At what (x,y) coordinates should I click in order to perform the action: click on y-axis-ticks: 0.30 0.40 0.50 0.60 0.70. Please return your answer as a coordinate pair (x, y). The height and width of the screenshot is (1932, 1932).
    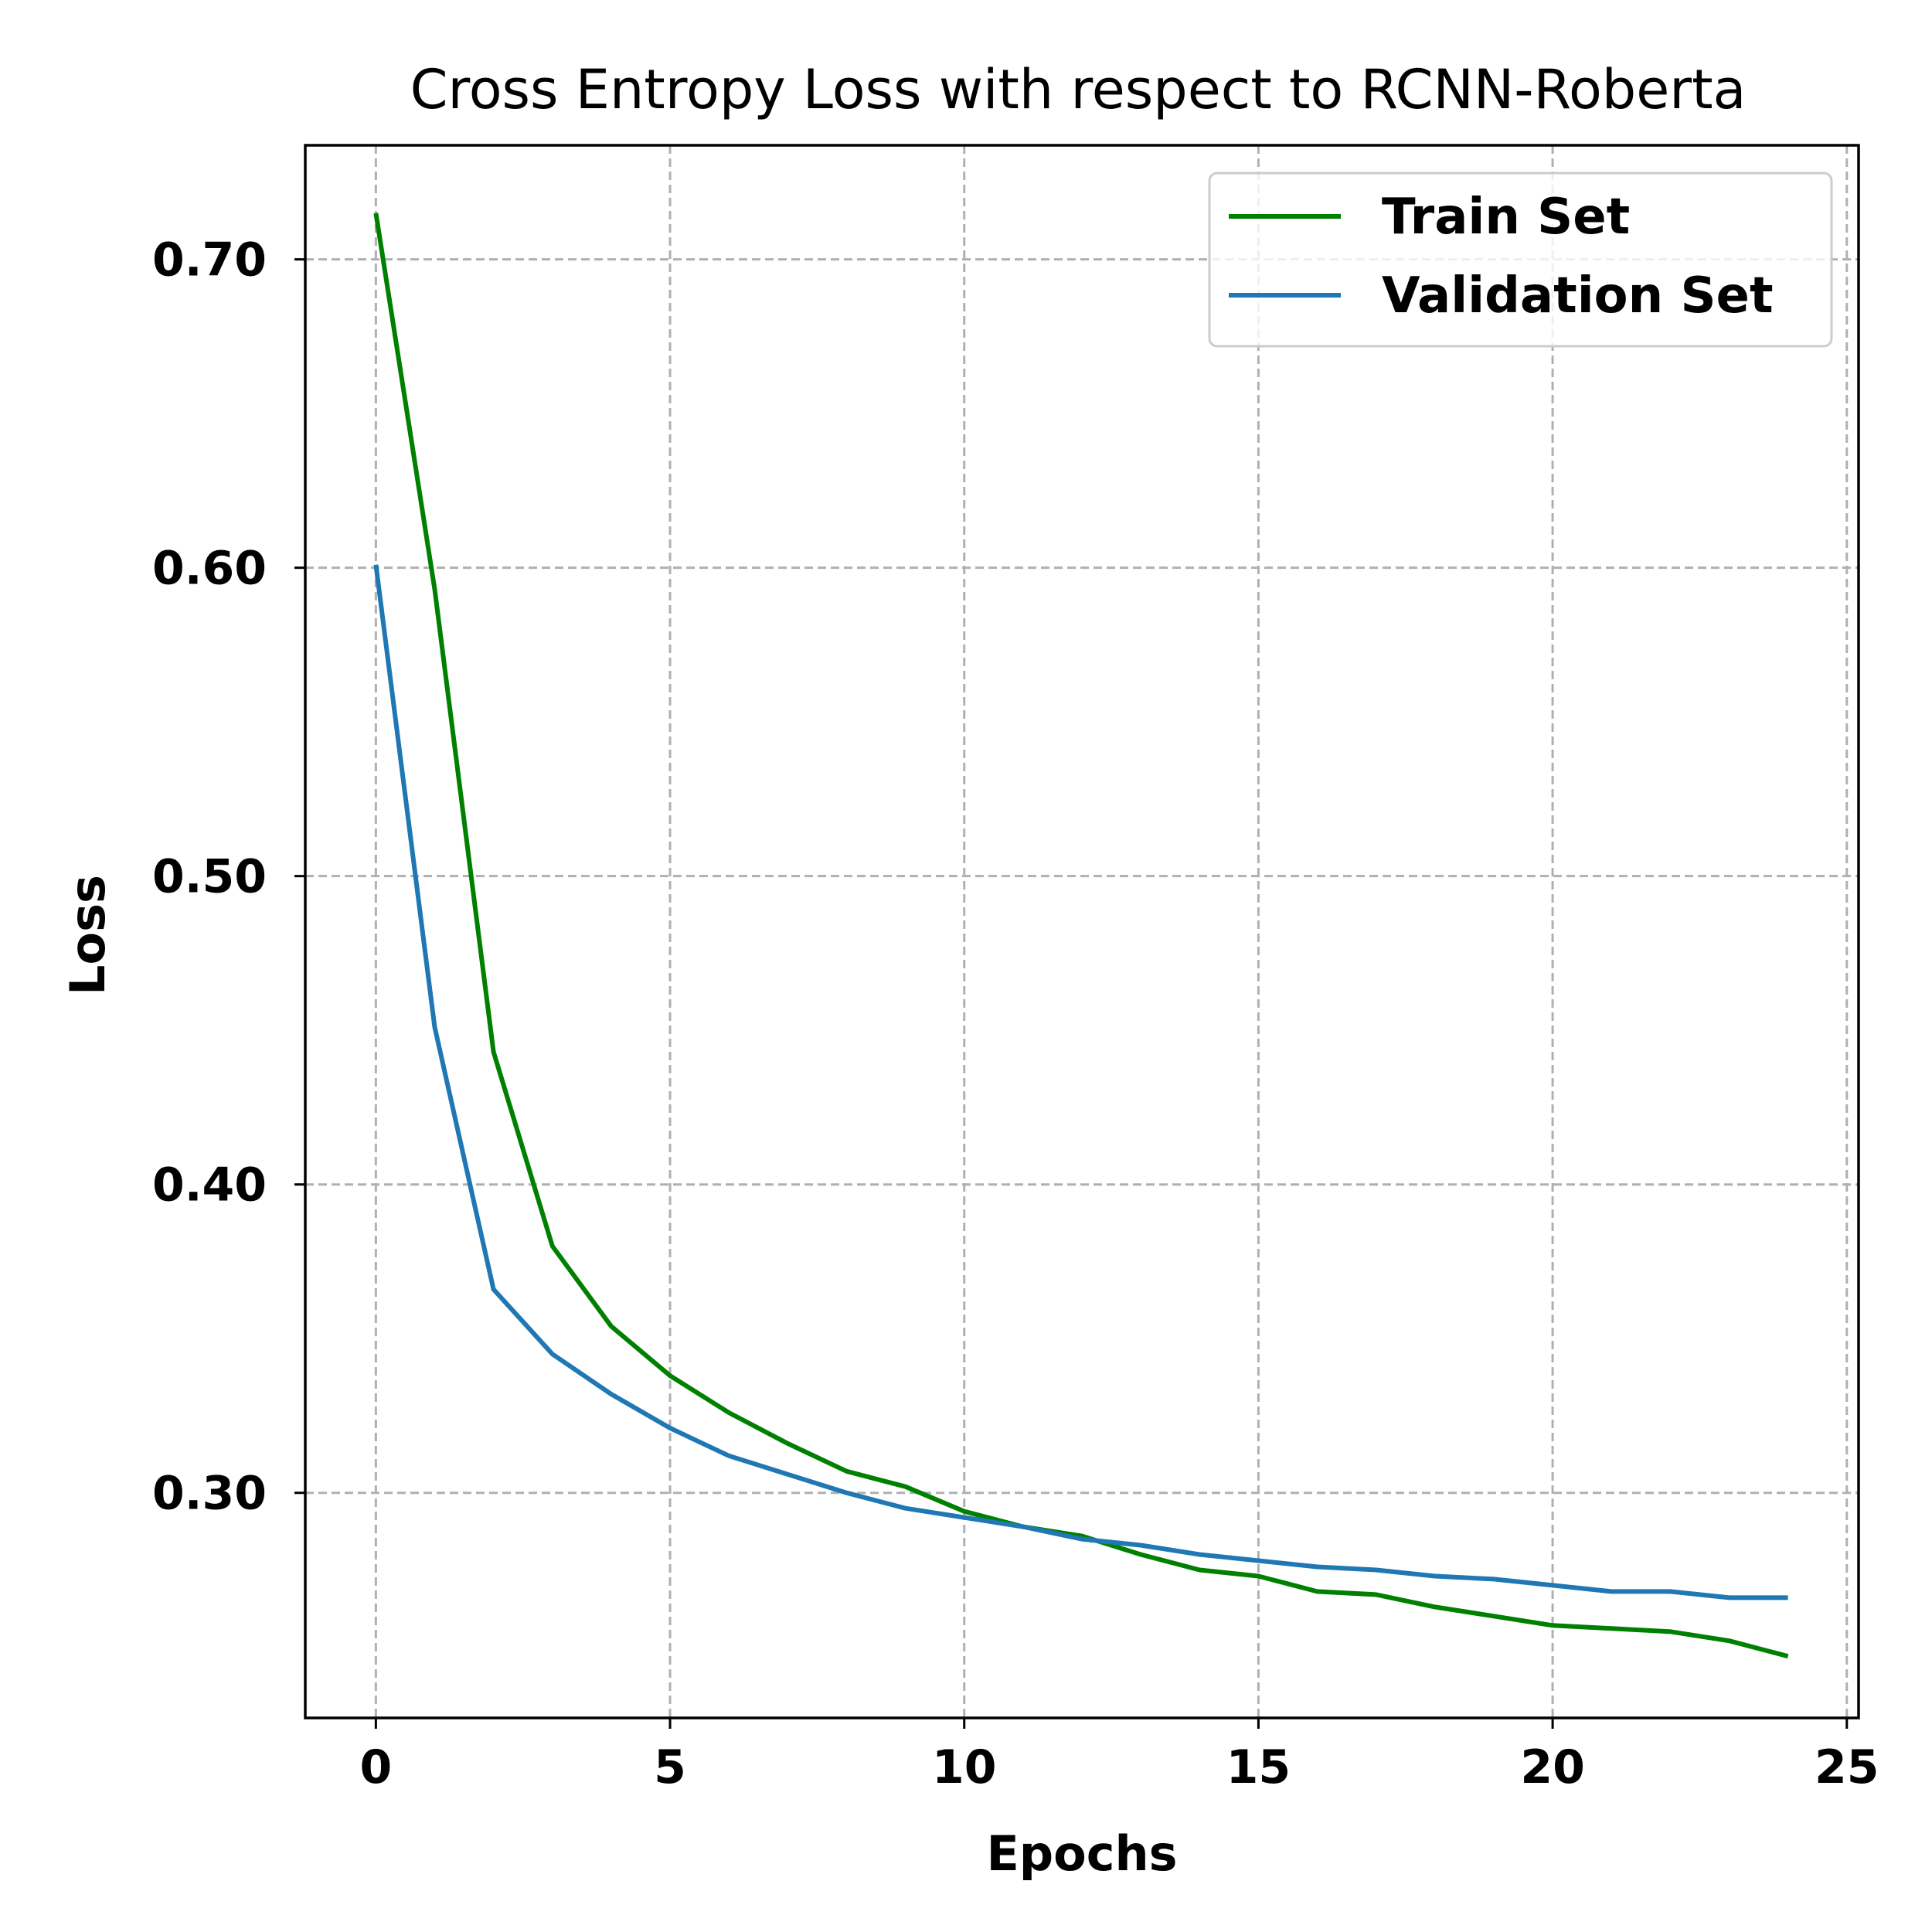
    Looking at the image, I should click on (228, 877).